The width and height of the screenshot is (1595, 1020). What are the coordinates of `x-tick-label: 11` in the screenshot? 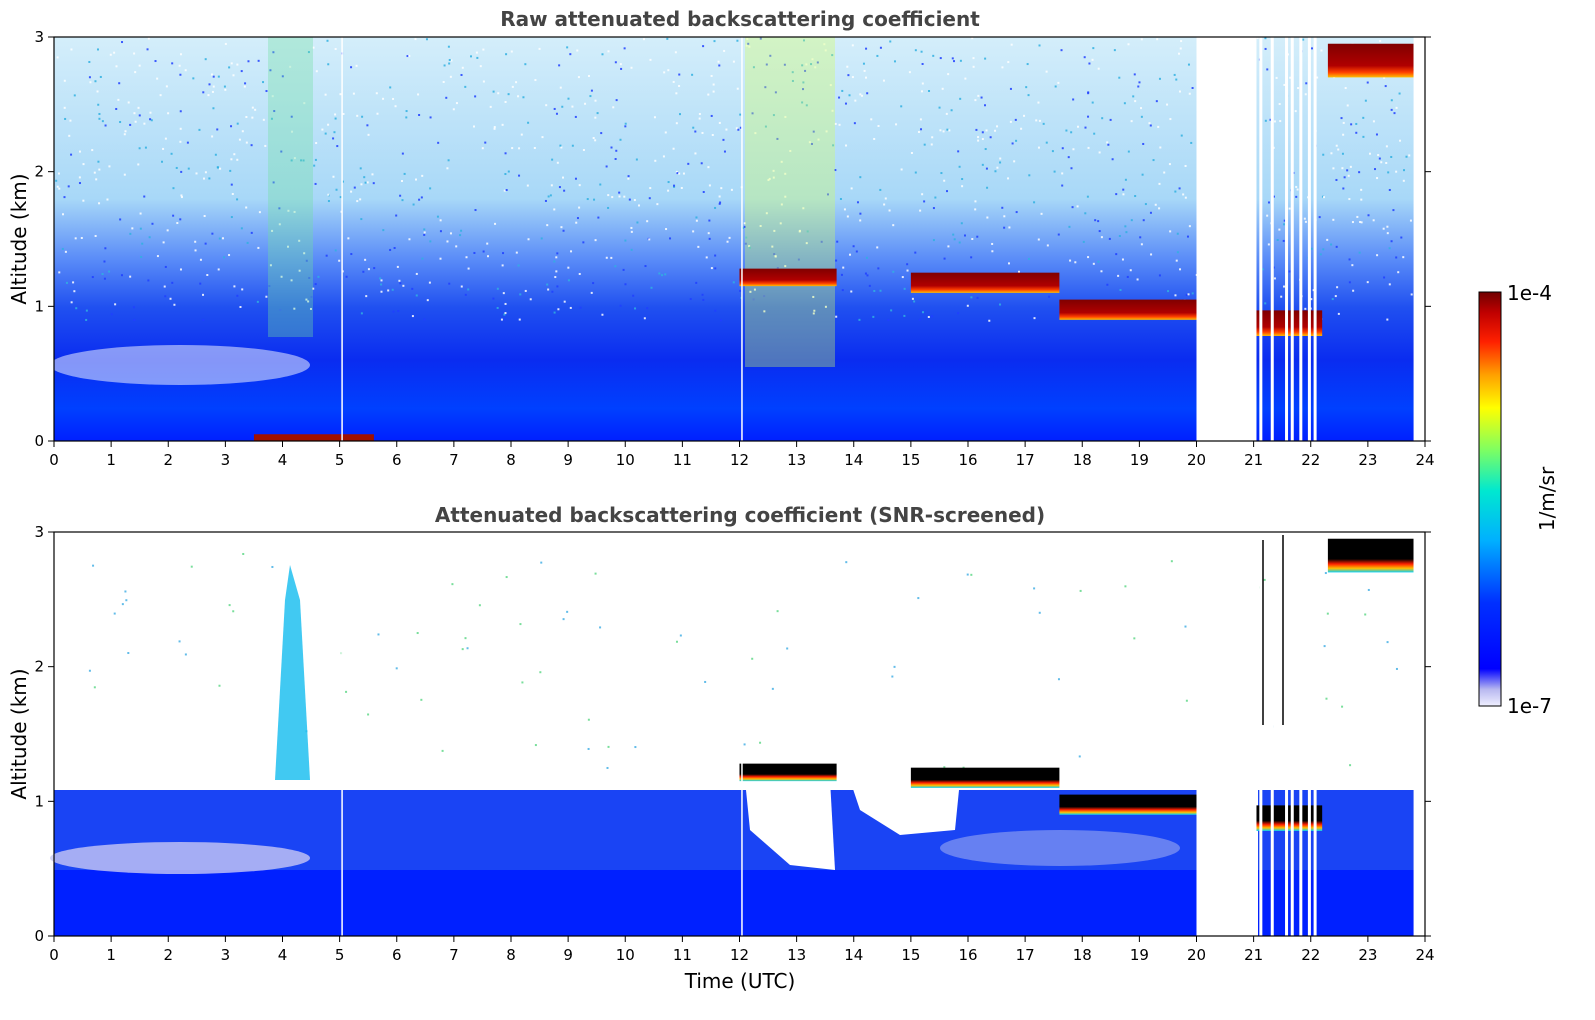 It's located at (682, 460).